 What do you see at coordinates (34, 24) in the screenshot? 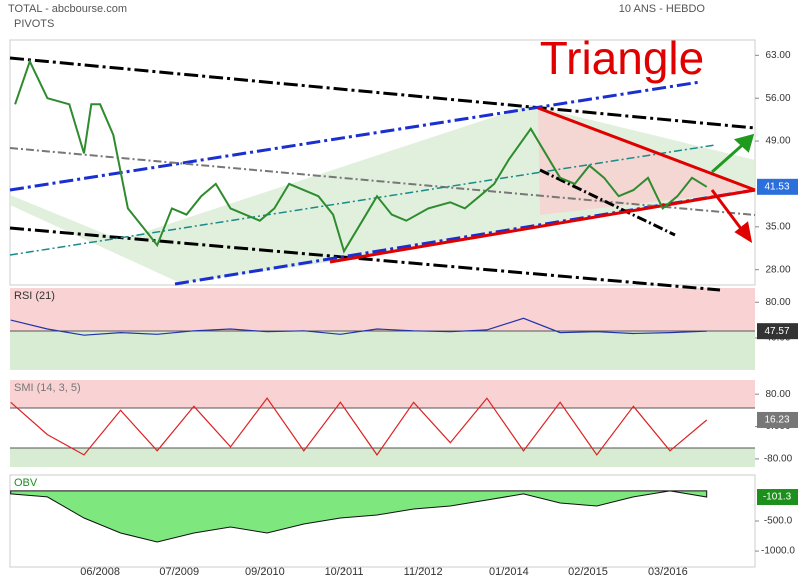
I see `header-sub: PIVOTS` at bounding box center [34, 24].